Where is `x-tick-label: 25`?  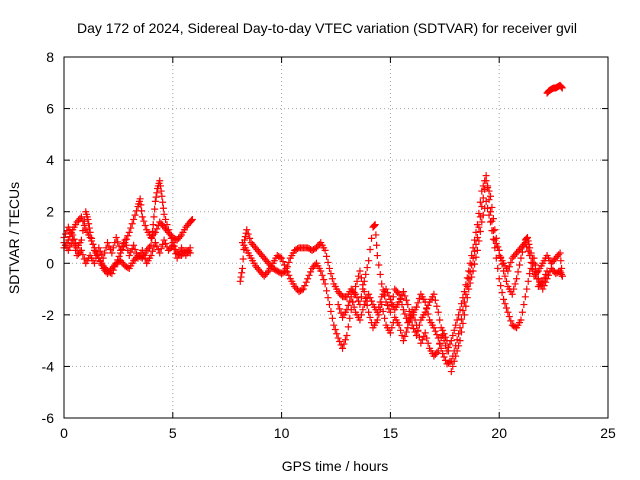 x-tick-label: 25 is located at coordinates (608, 433).